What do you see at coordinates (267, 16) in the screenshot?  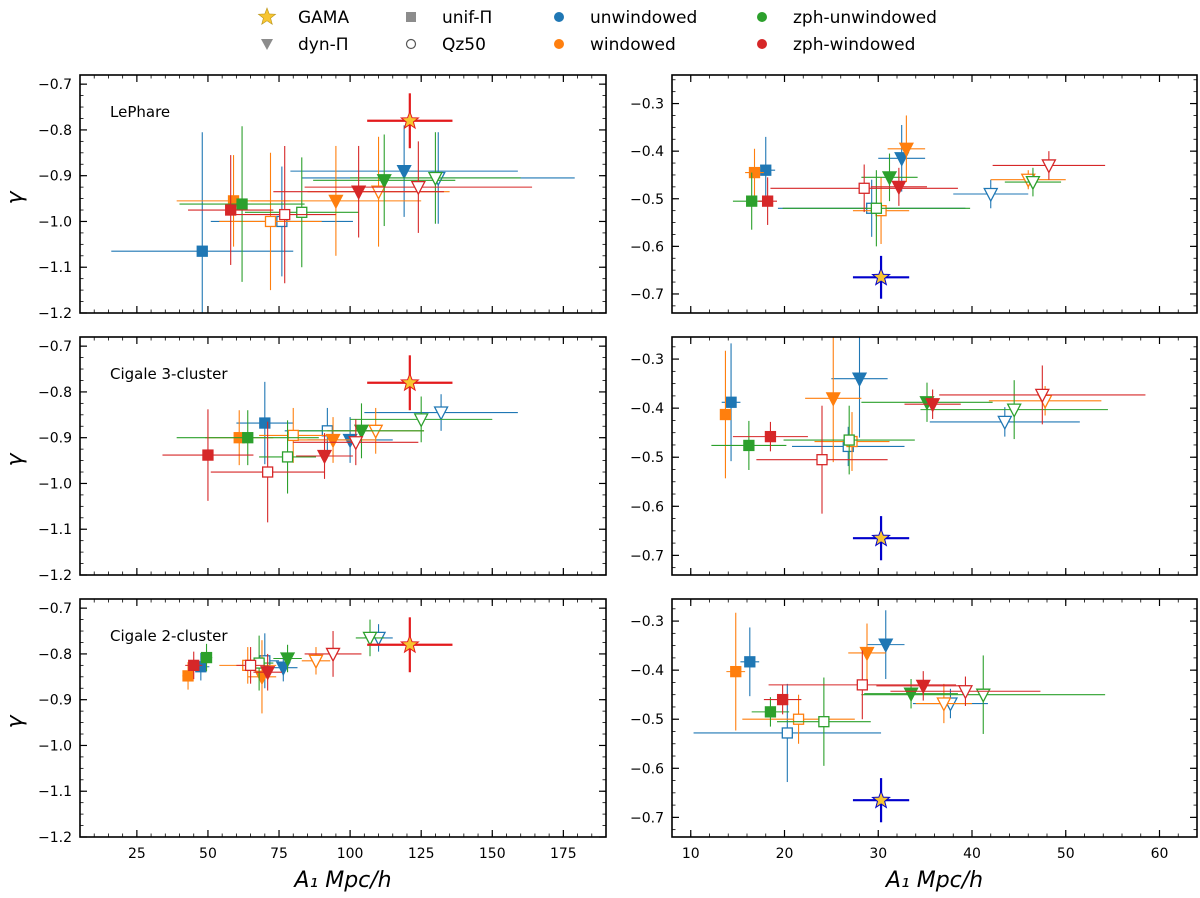 I see `legend-star-icon` at bounding box center [267, 16].